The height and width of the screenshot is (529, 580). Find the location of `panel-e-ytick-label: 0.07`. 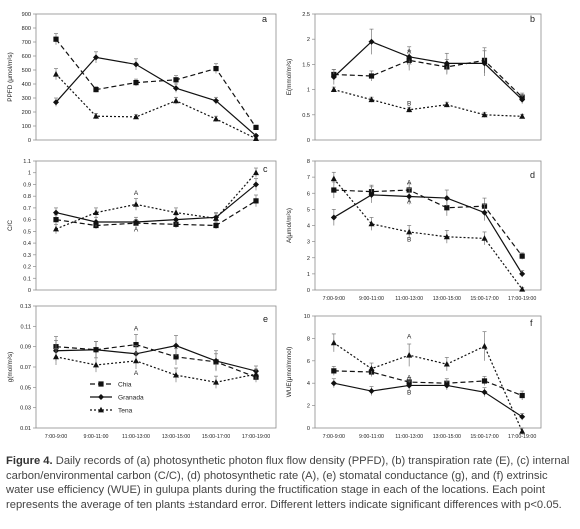

panel-e-ytick-label: 0.07 is located at coordinates (25, 368).